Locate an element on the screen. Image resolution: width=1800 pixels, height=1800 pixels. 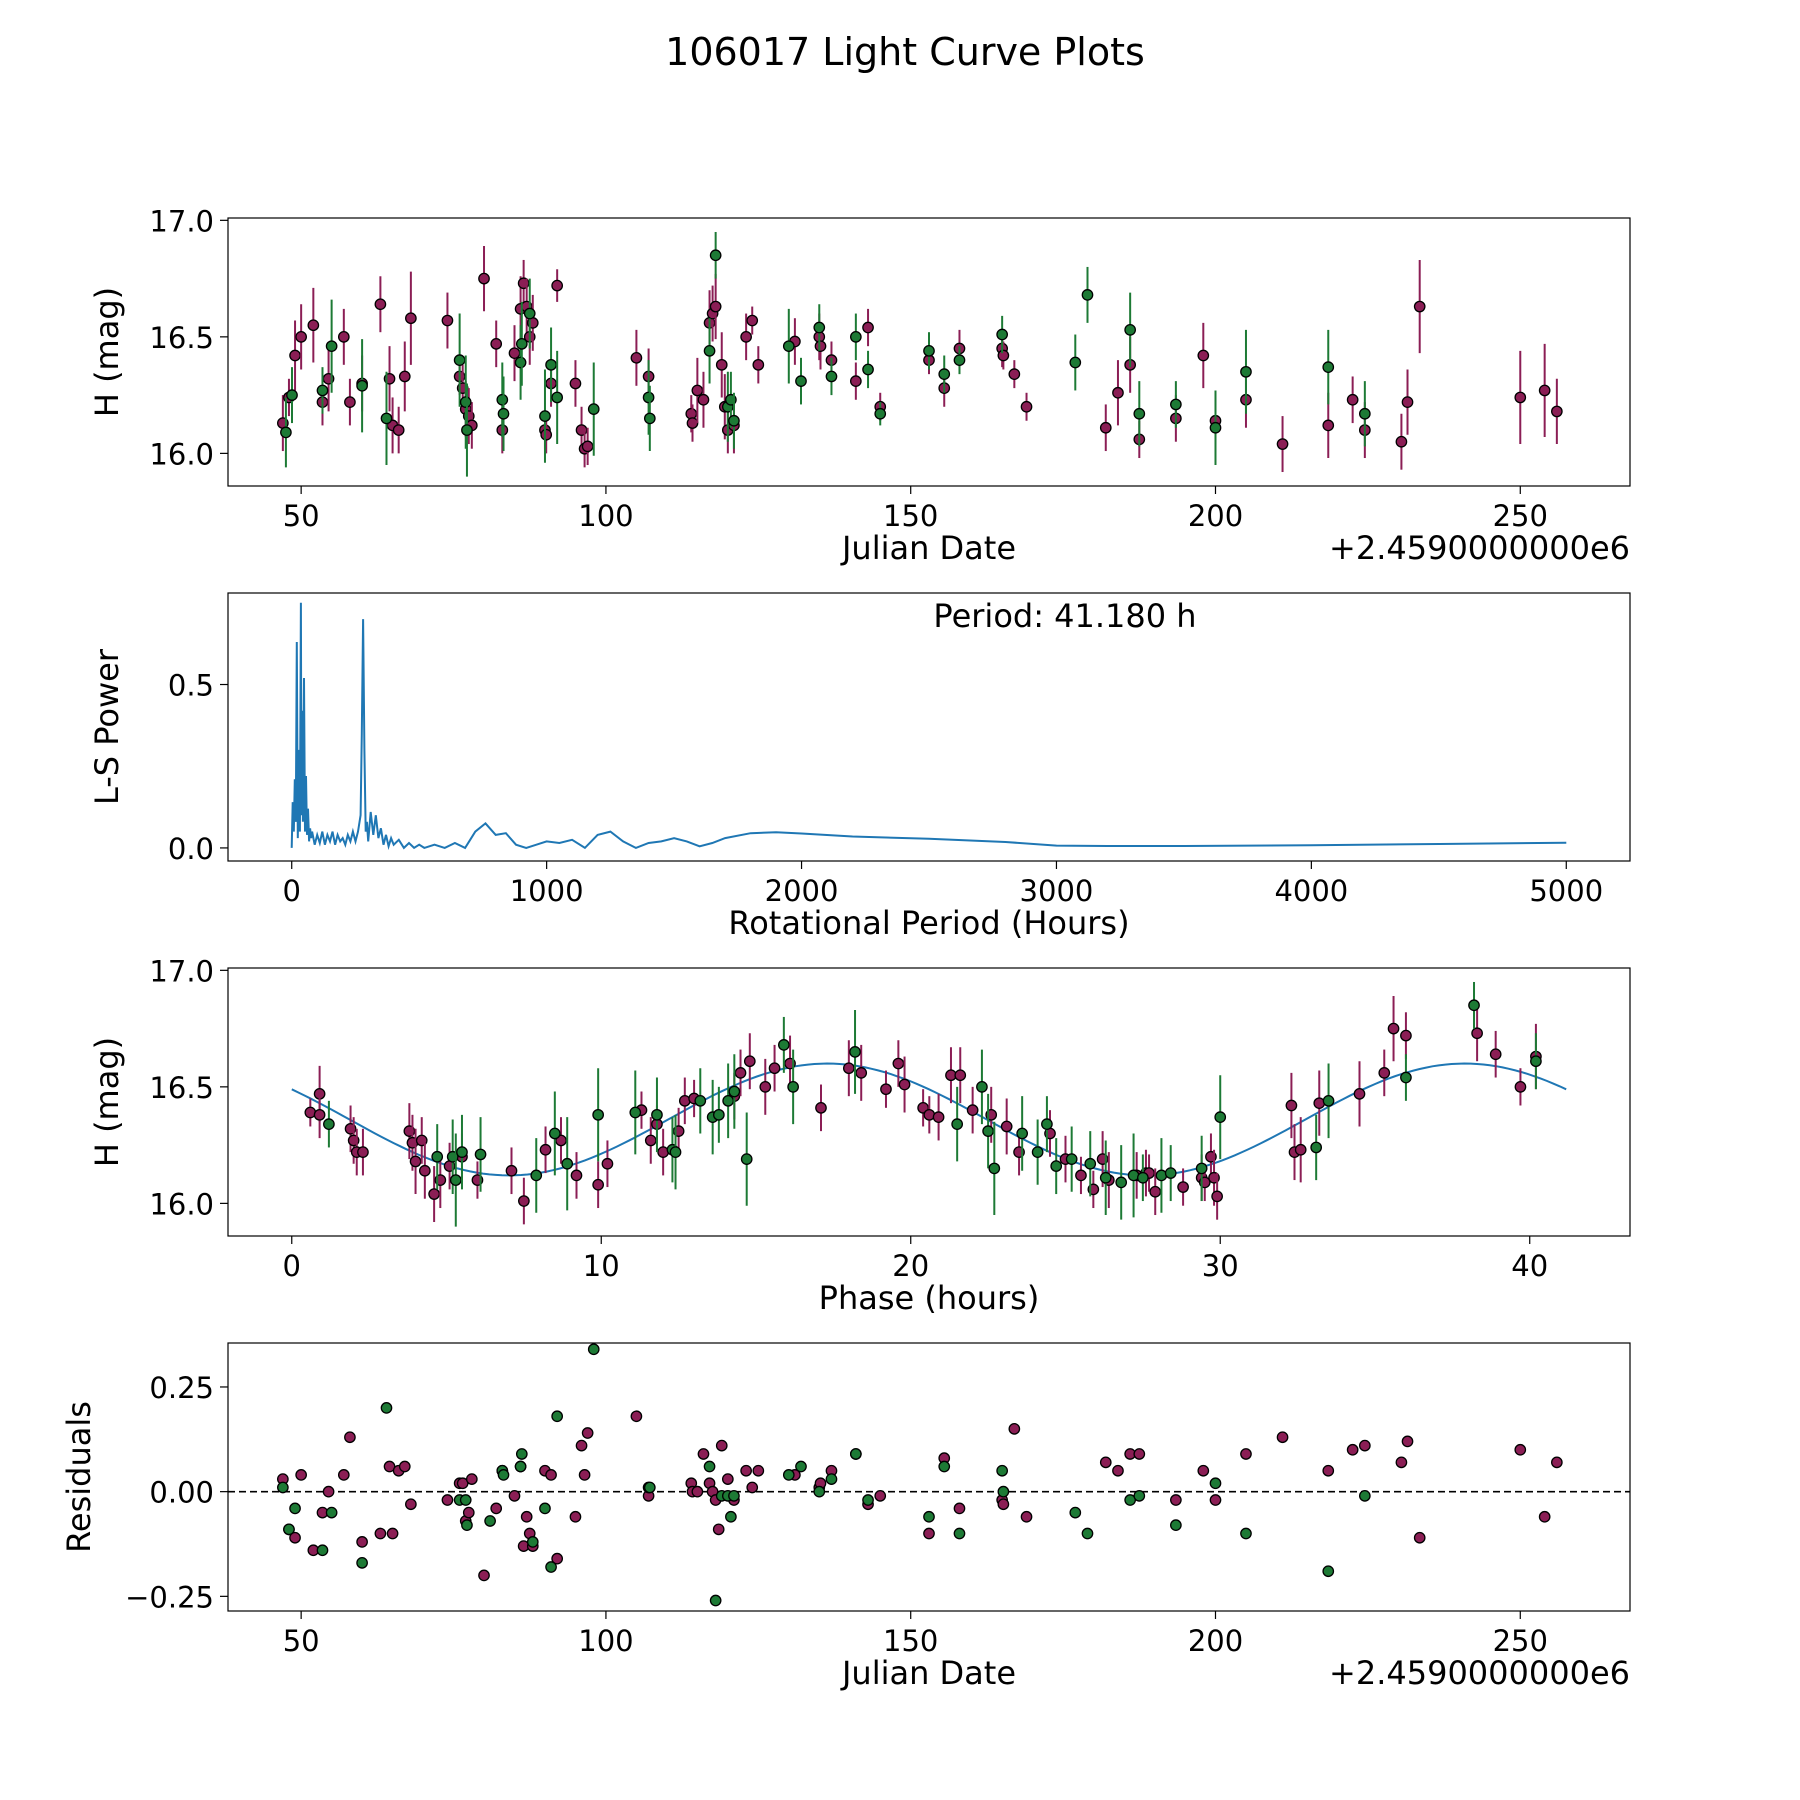
periodogram-axes-frame is located at coordinates (929, 727).